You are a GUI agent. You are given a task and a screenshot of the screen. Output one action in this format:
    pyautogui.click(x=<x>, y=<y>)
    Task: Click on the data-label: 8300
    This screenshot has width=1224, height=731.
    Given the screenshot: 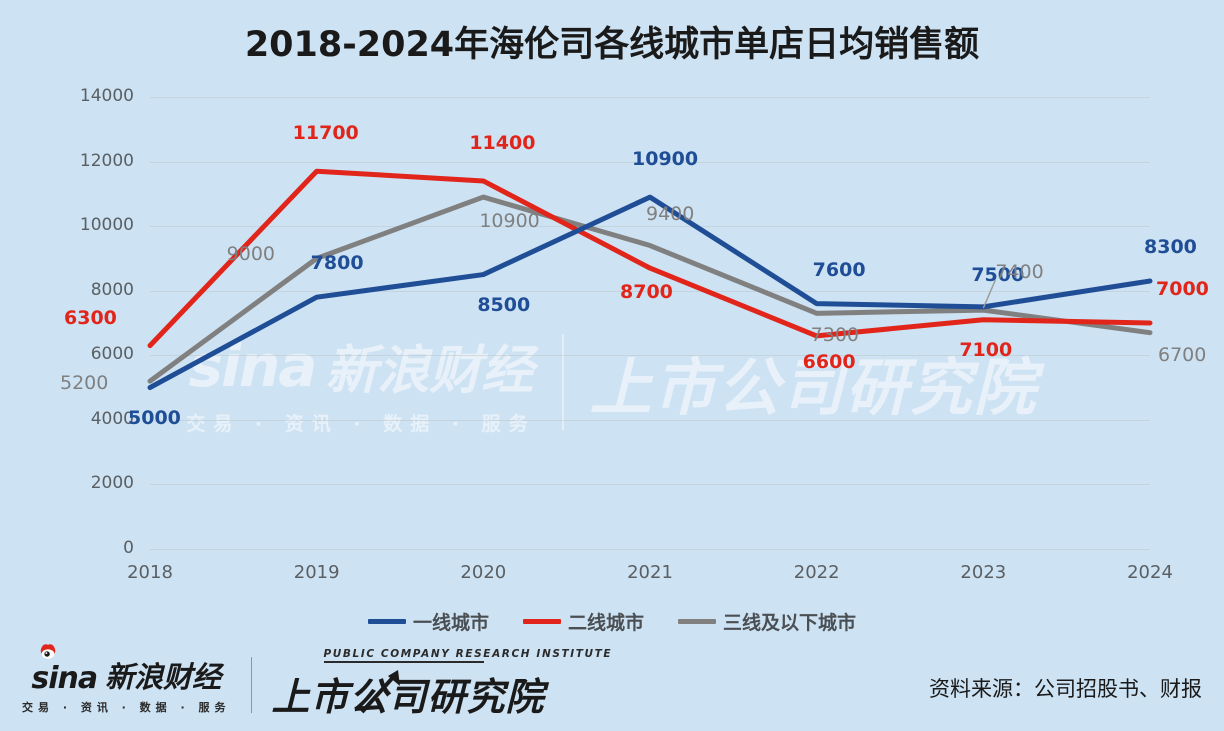 What is the action you would take?
    pyautogui.click(x=1170, y=247)
    